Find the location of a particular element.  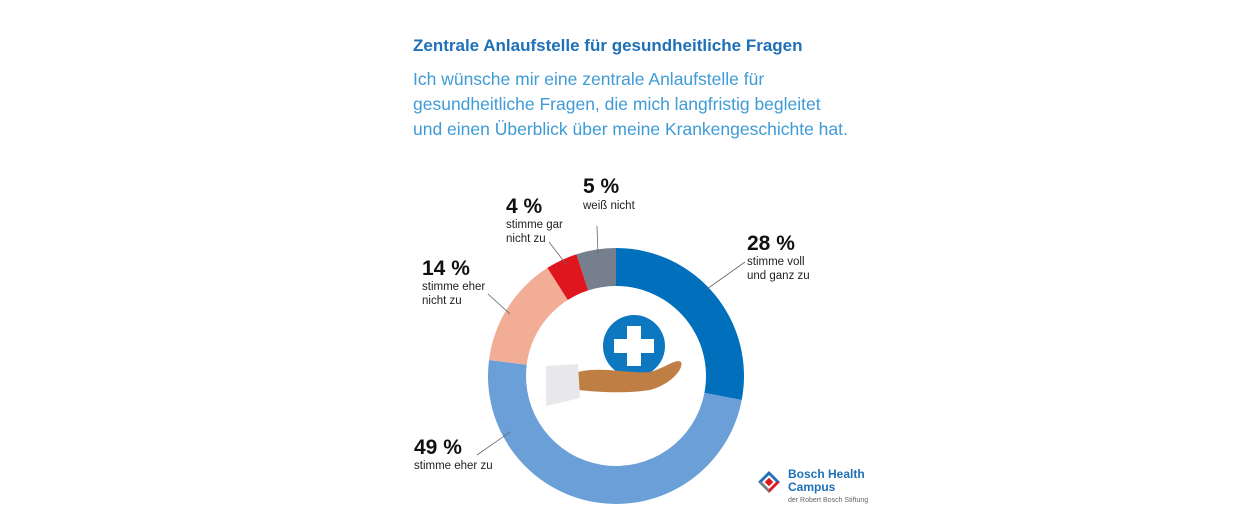

logo-name-line2: Campus is located at coordinates (812, 487).